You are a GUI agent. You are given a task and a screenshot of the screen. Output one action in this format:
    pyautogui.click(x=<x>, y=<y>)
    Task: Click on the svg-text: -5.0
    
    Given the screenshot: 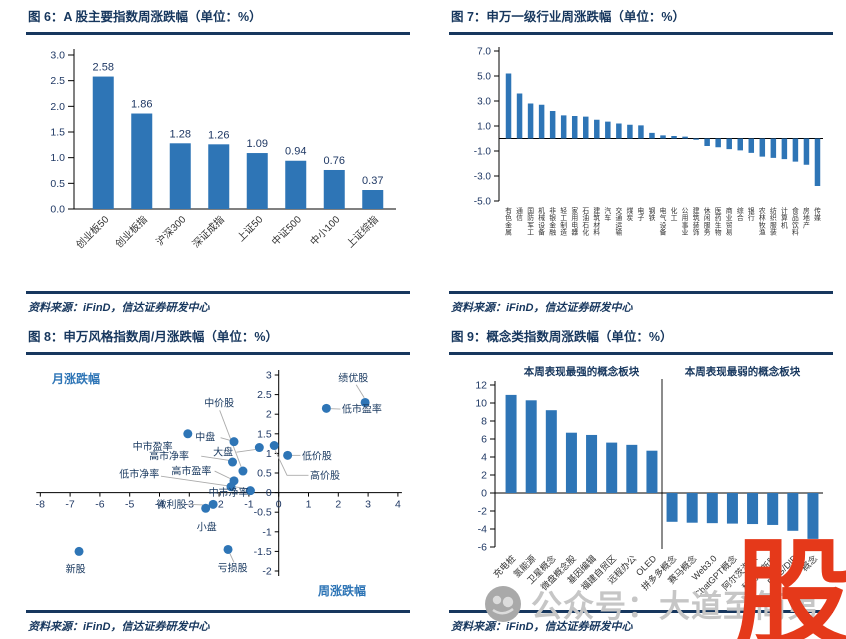 What is the action you would take?
    pyautogui.click(x=483, y=202)
    